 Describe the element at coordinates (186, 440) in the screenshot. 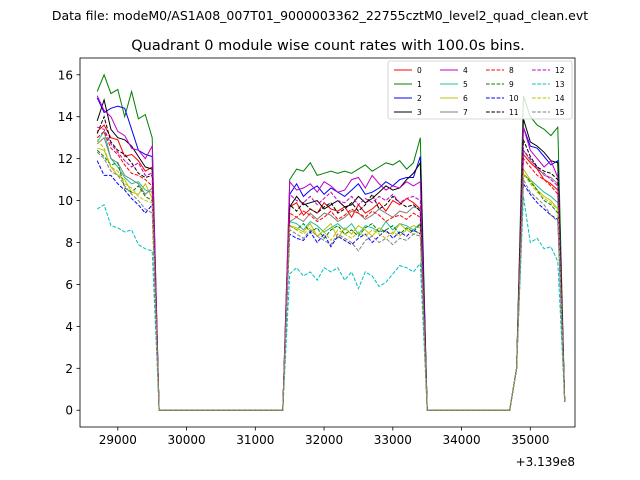

I see `x-tick-label: 30000` at that location.